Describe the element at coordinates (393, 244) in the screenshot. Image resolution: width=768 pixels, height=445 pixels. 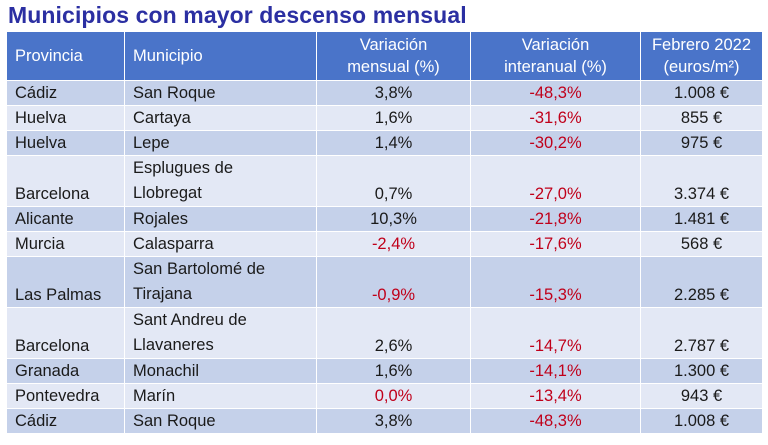
I see `cell-variacion-mensual: -2,4%` at that location.